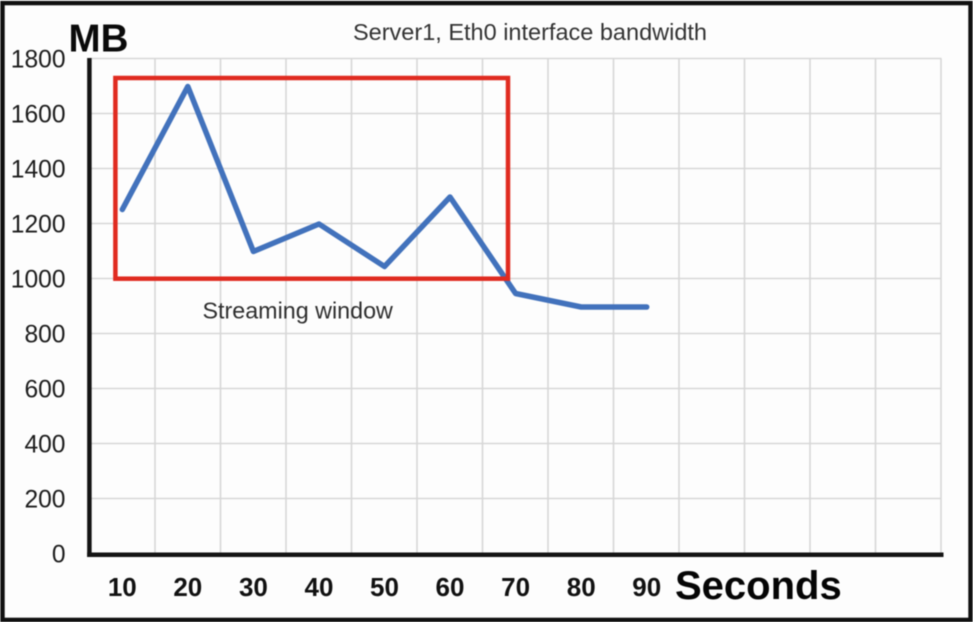 This screenshot has width=973, height=622. Describe the element at coordinates (44, 445) in the screenshot. I see `svg-text: 400` at that location.